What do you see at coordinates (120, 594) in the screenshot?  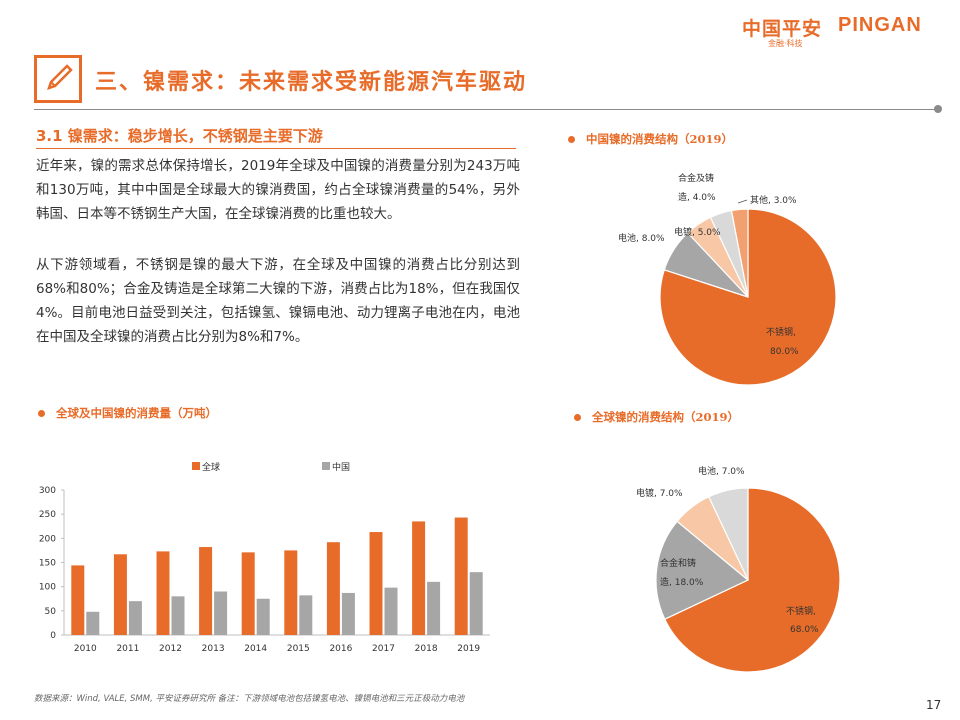 I see `bar-global-2011` at bounding box center [120, 594].